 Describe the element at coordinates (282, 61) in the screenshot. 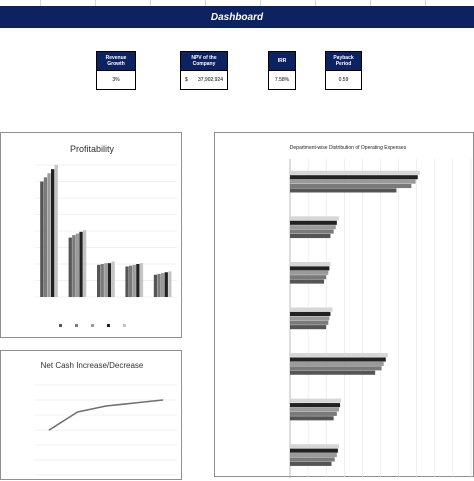

I see `kpi-label: IRR` at that location.